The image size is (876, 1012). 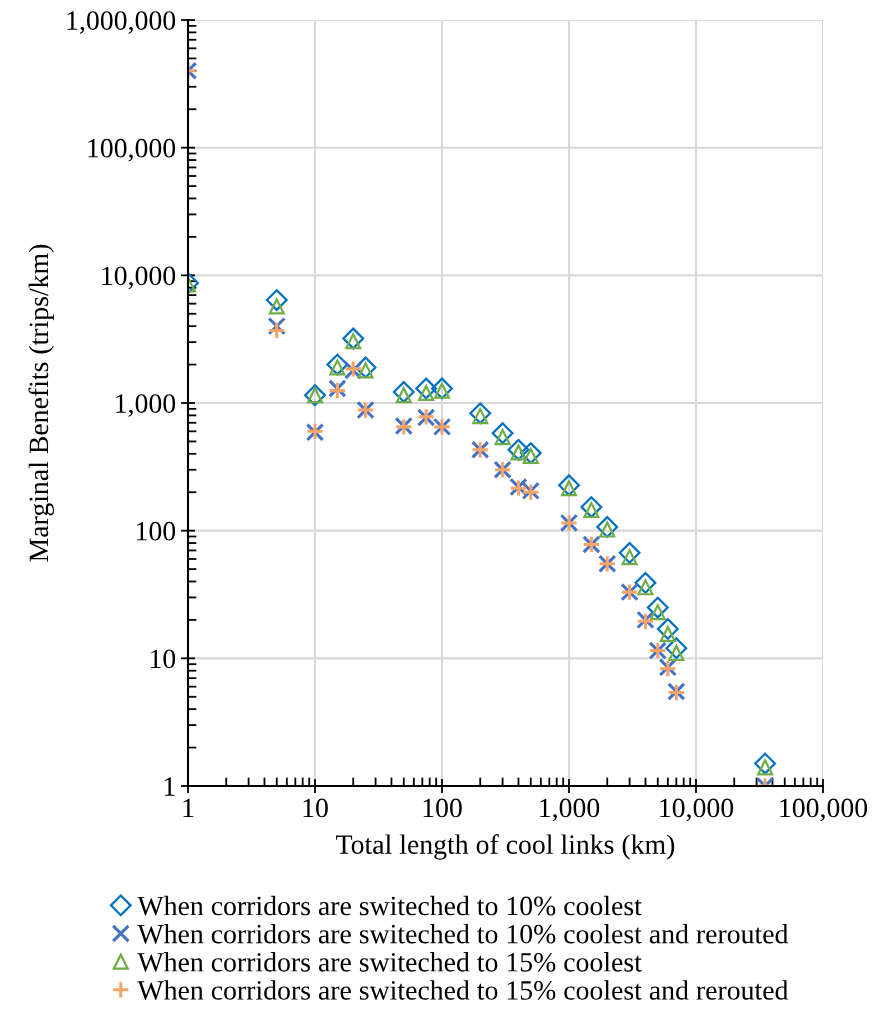 I want to click on x-tick-label: 10,000, so click(x=697, y=810).